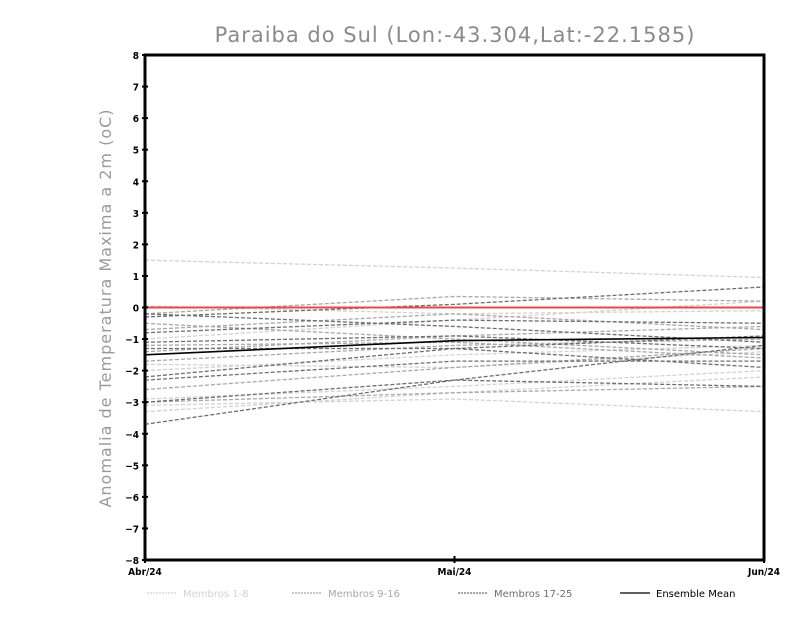 This screenshot has width=800, height=618. I want to click on legend-label: Membros 9-16, so click(364, 594).